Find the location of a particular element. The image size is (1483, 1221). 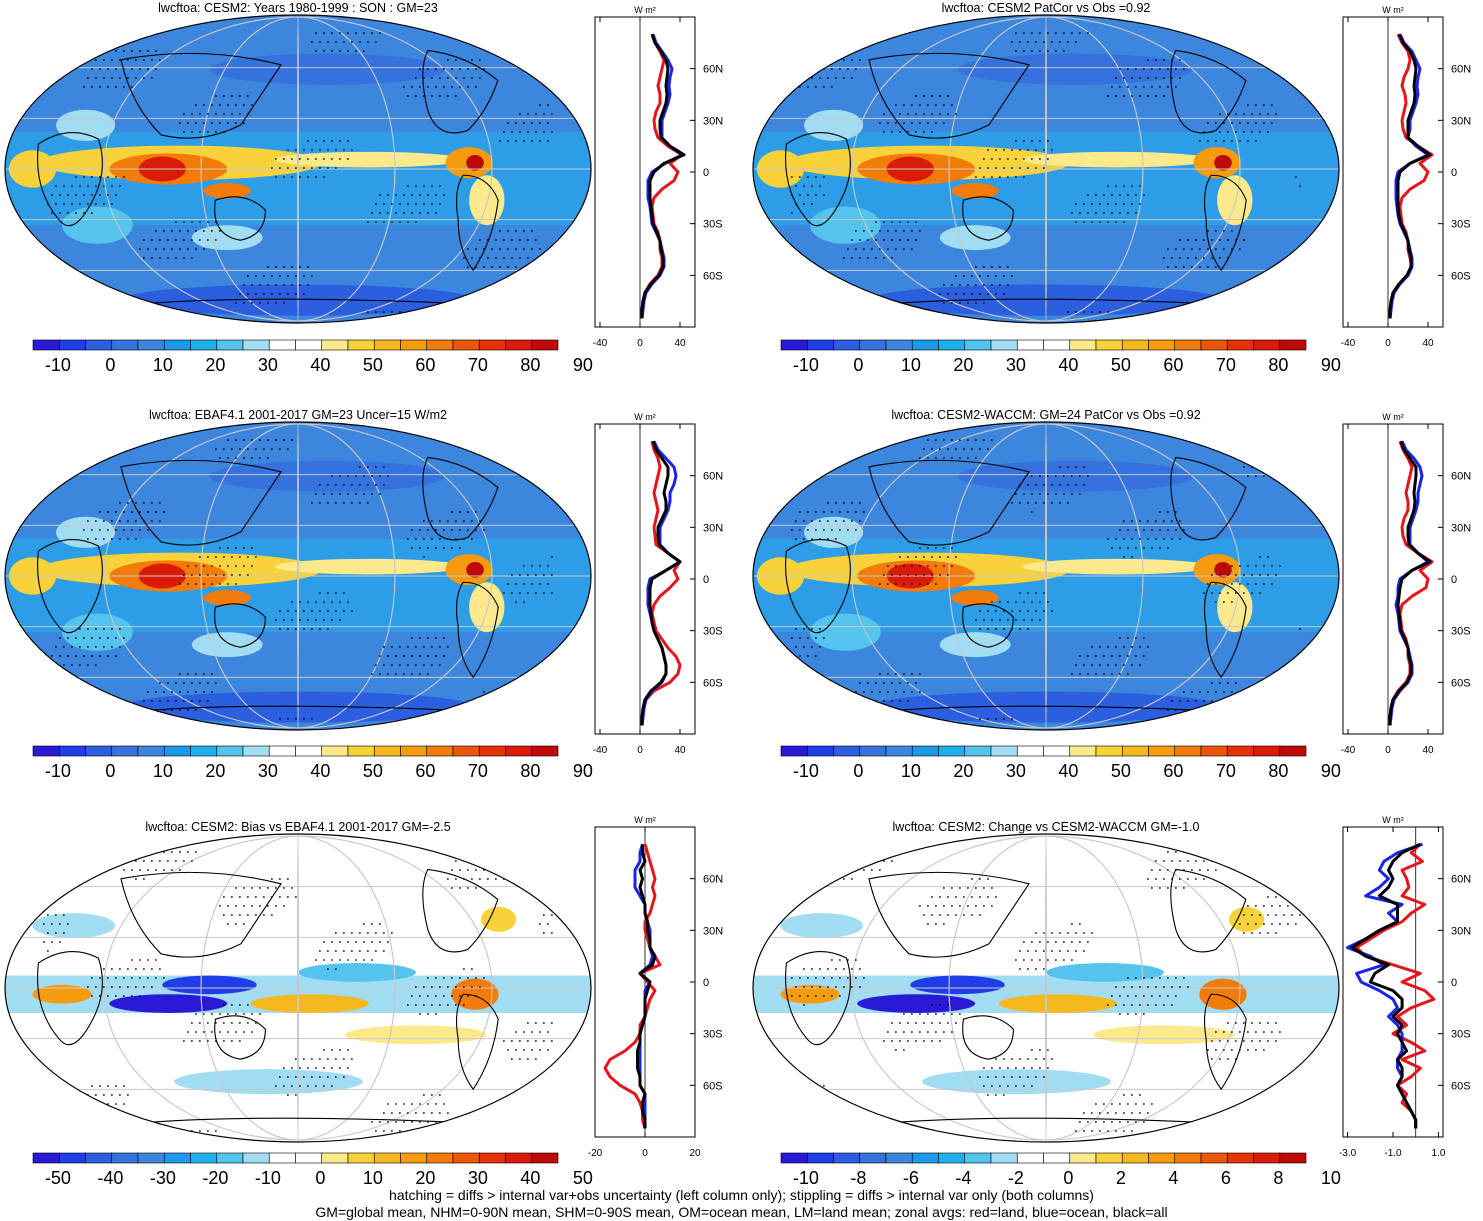

colorbar-tick-label: 50 is located at coordinates (1121, 365).